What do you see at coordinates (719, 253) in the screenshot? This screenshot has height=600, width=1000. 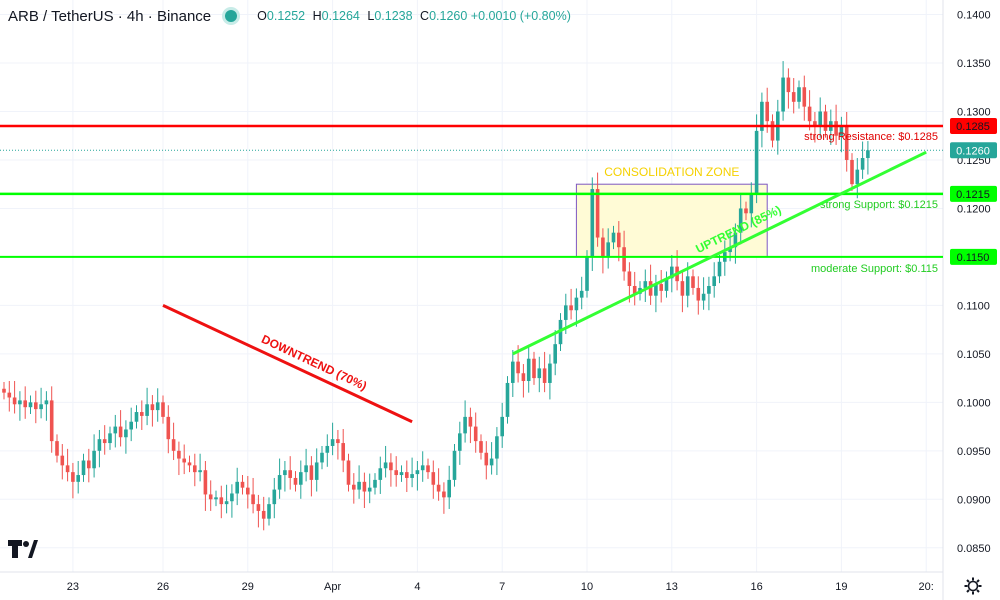 I see `uptrend-line` at bounding box center [719, 253].